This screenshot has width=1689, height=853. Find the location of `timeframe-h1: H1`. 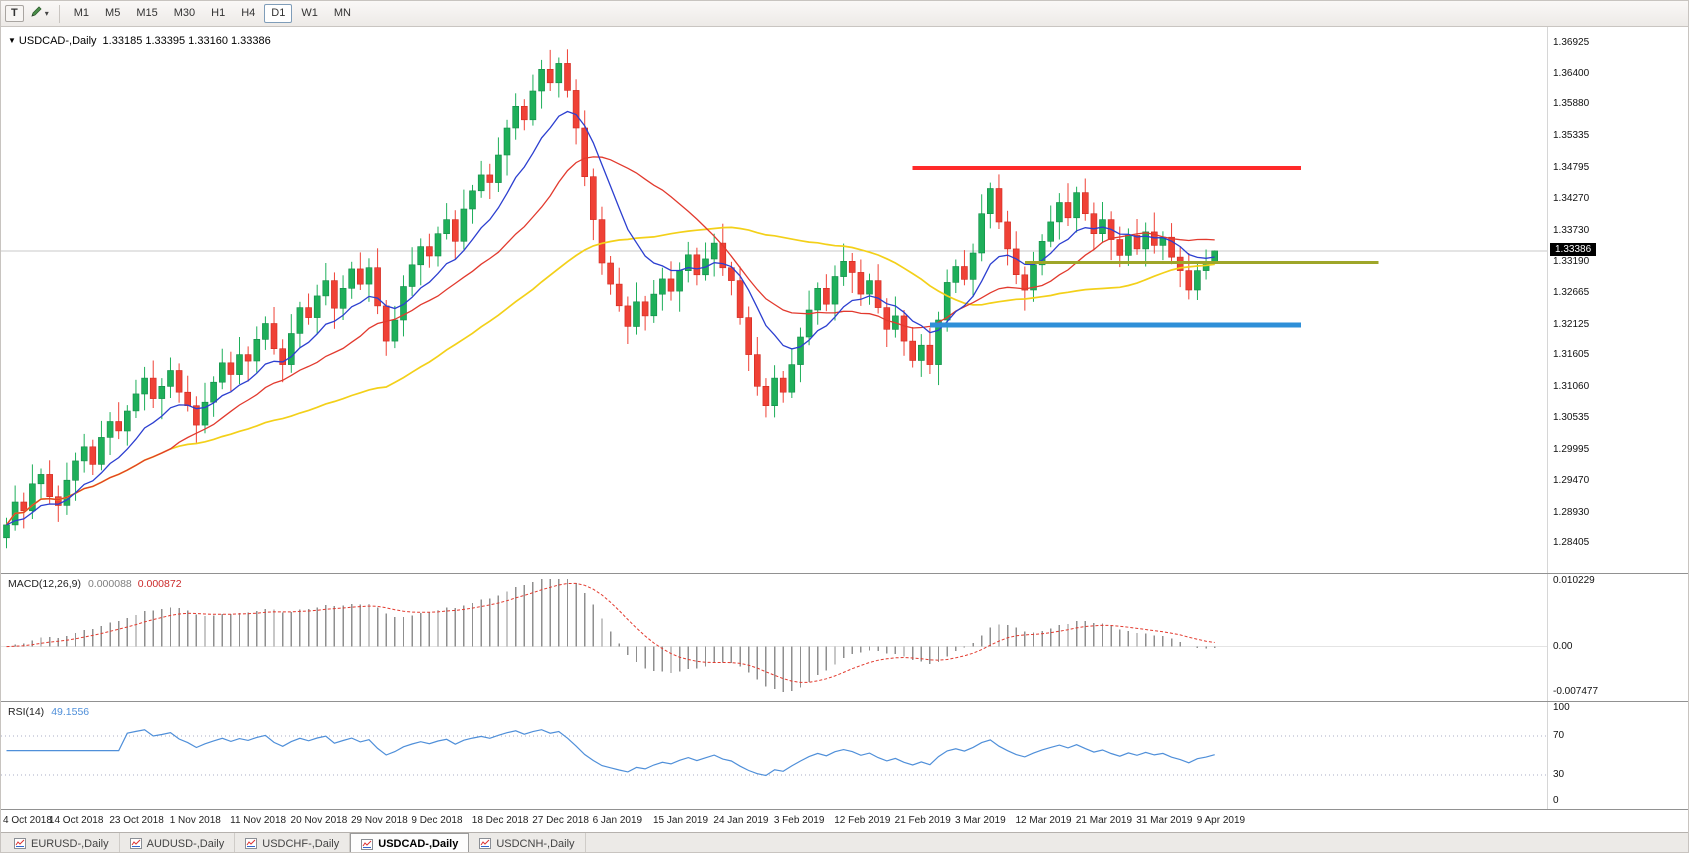

timeframe-h1: H1 is located at coordinates (218, 13).